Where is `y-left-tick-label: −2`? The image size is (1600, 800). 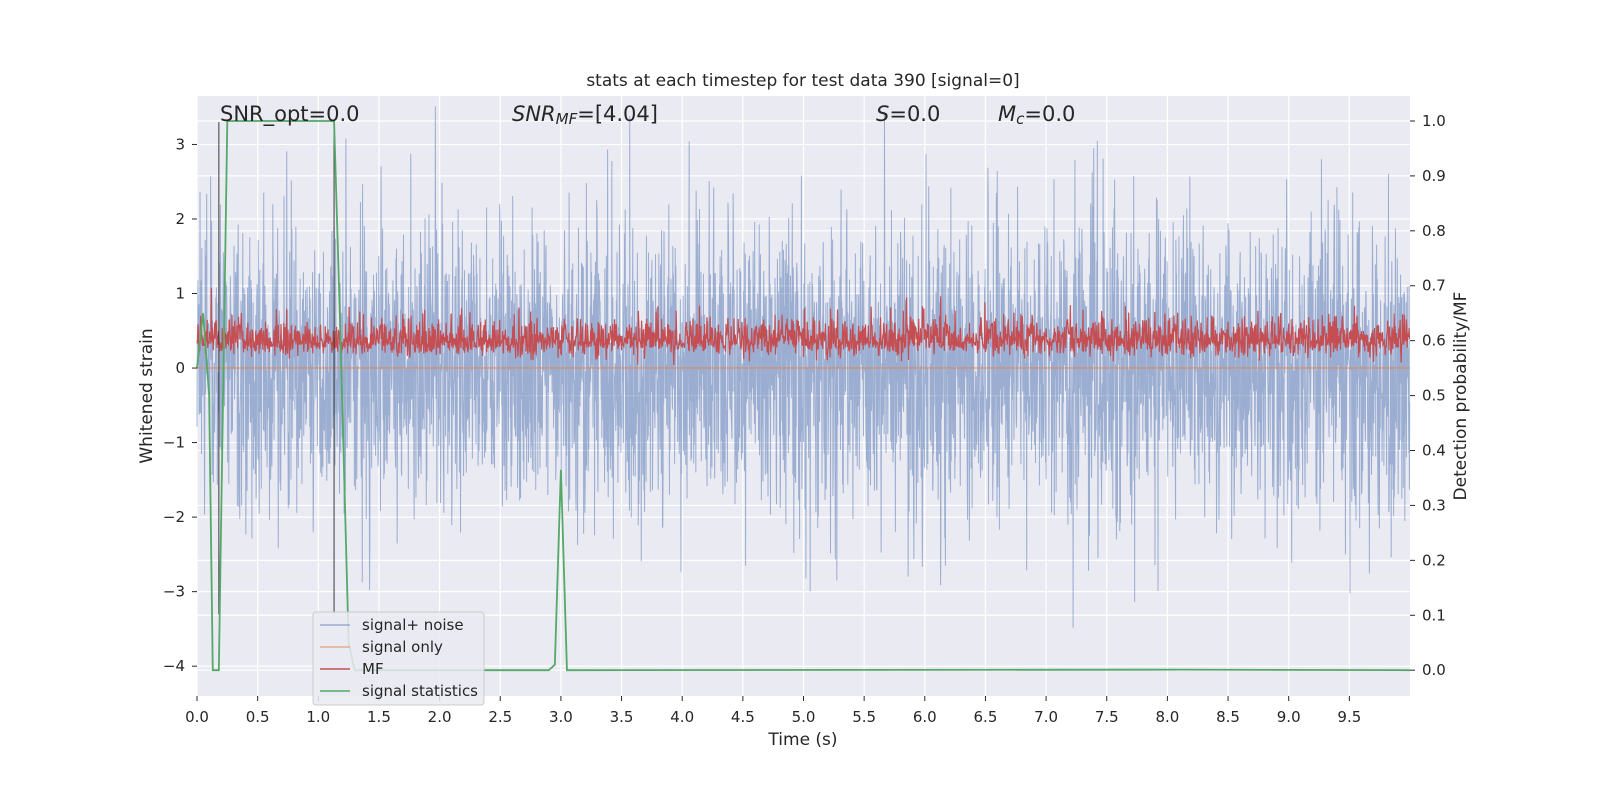
y-left-tick-label: −2 is located at coordinates (174, 517).